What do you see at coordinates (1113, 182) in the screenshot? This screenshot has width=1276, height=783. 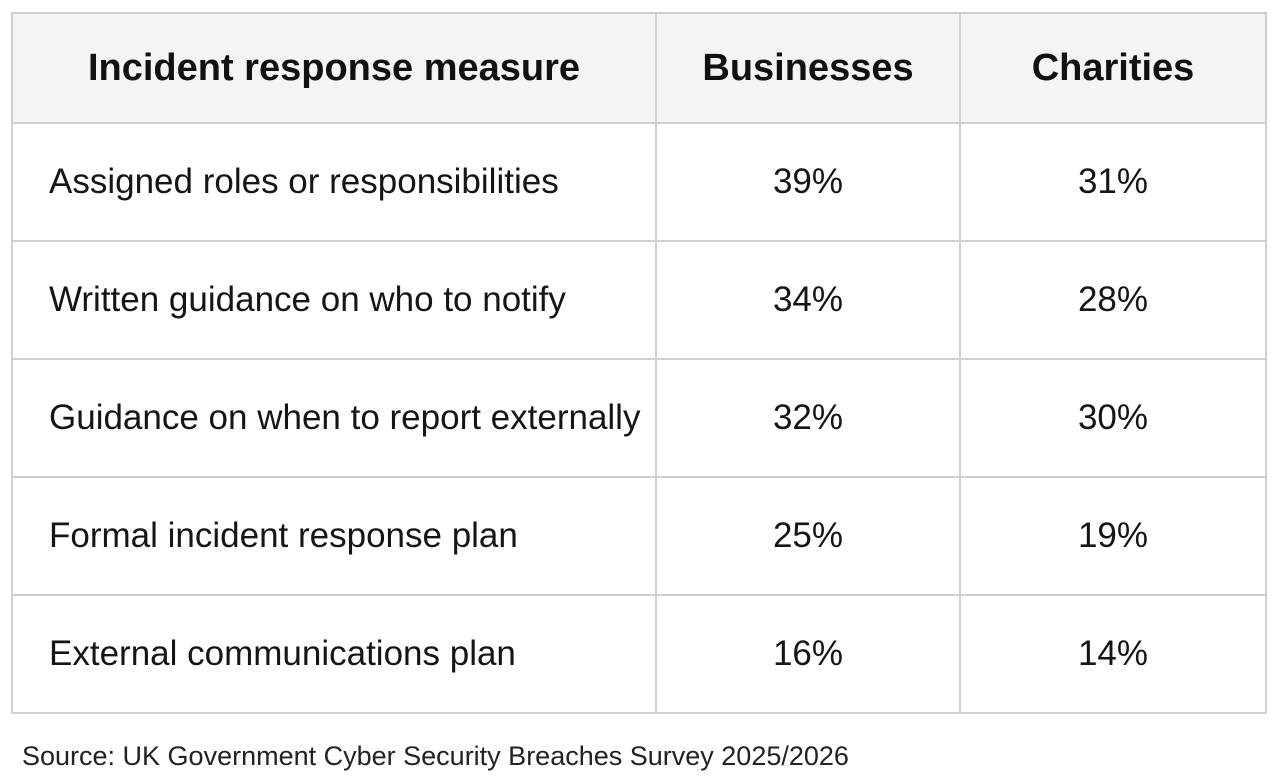 I see `charities-cell: 31%` at bounding box center [1113, 182].